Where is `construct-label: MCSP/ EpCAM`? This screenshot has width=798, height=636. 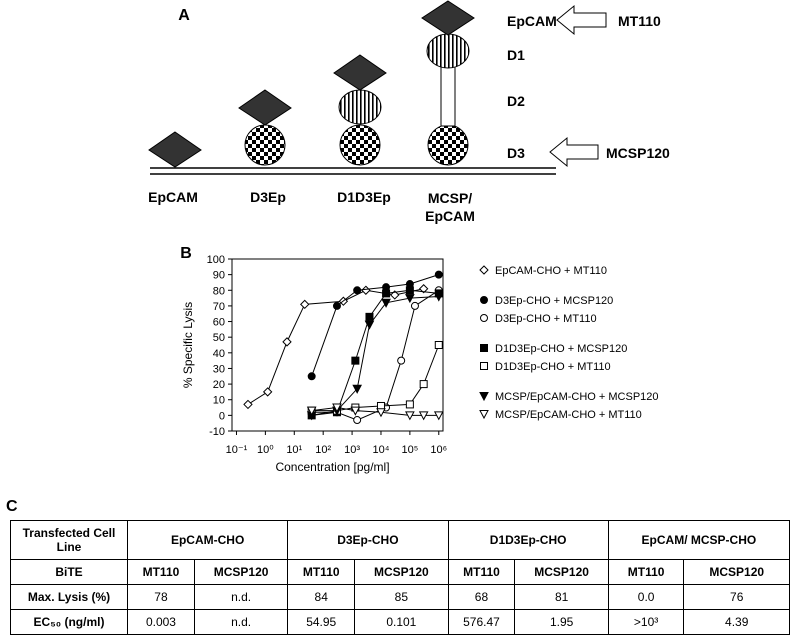
construct-label: MCSP/ EpCAM is located at coordinates (450, 207).